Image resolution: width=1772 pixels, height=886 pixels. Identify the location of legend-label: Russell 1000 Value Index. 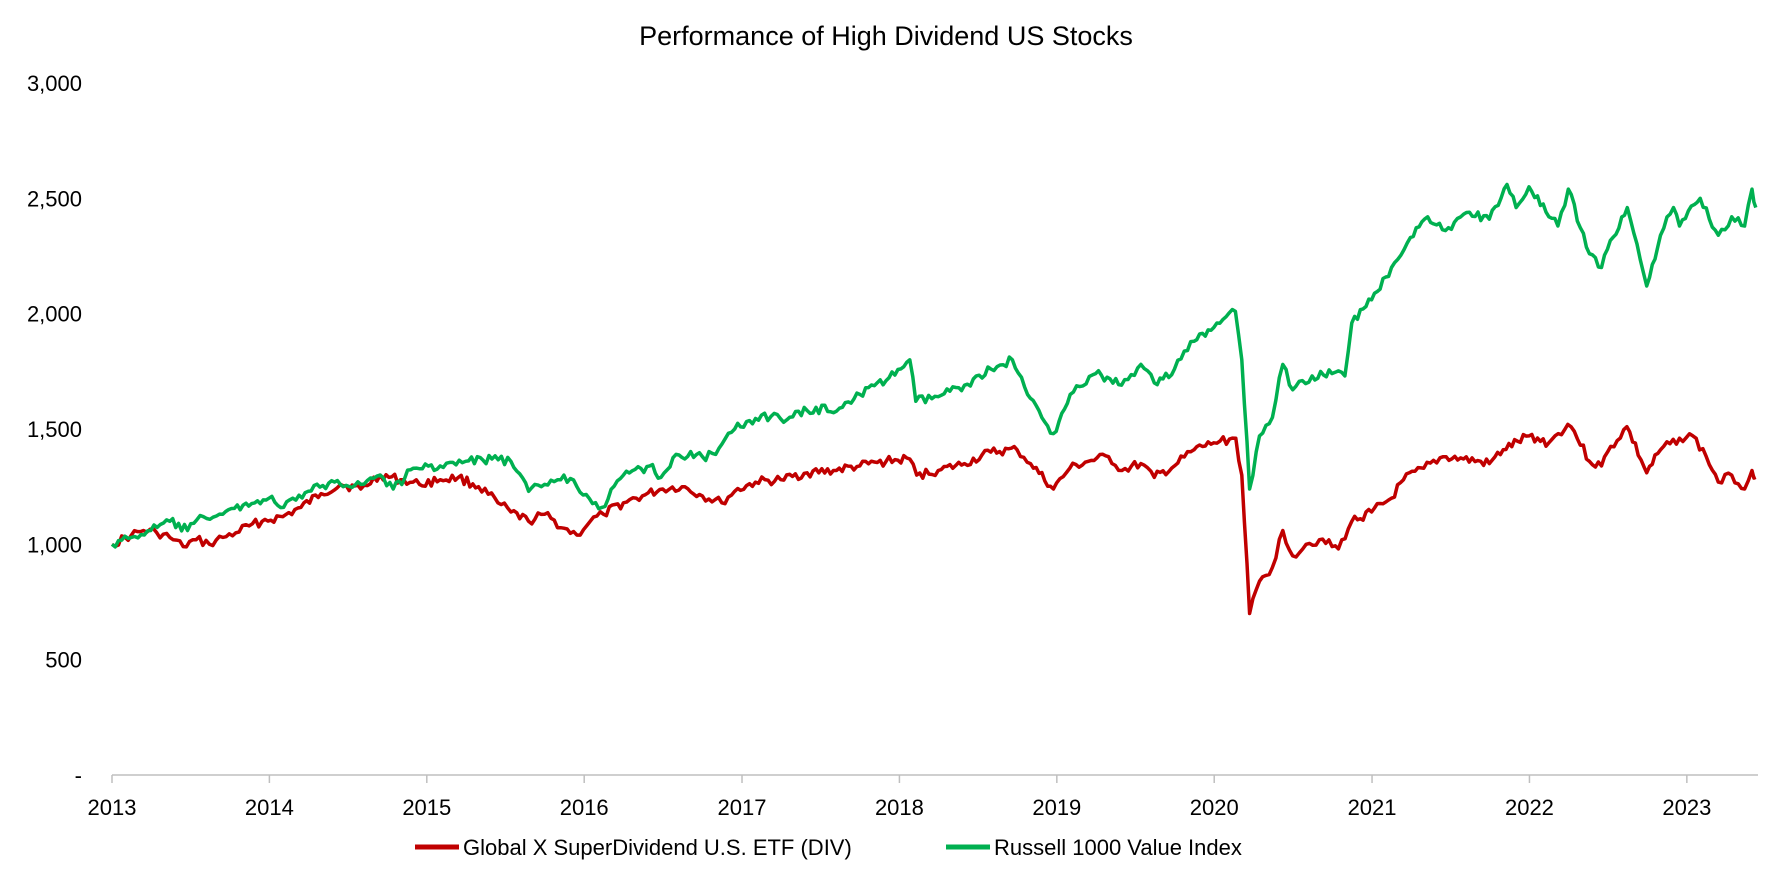
(1118, 847).